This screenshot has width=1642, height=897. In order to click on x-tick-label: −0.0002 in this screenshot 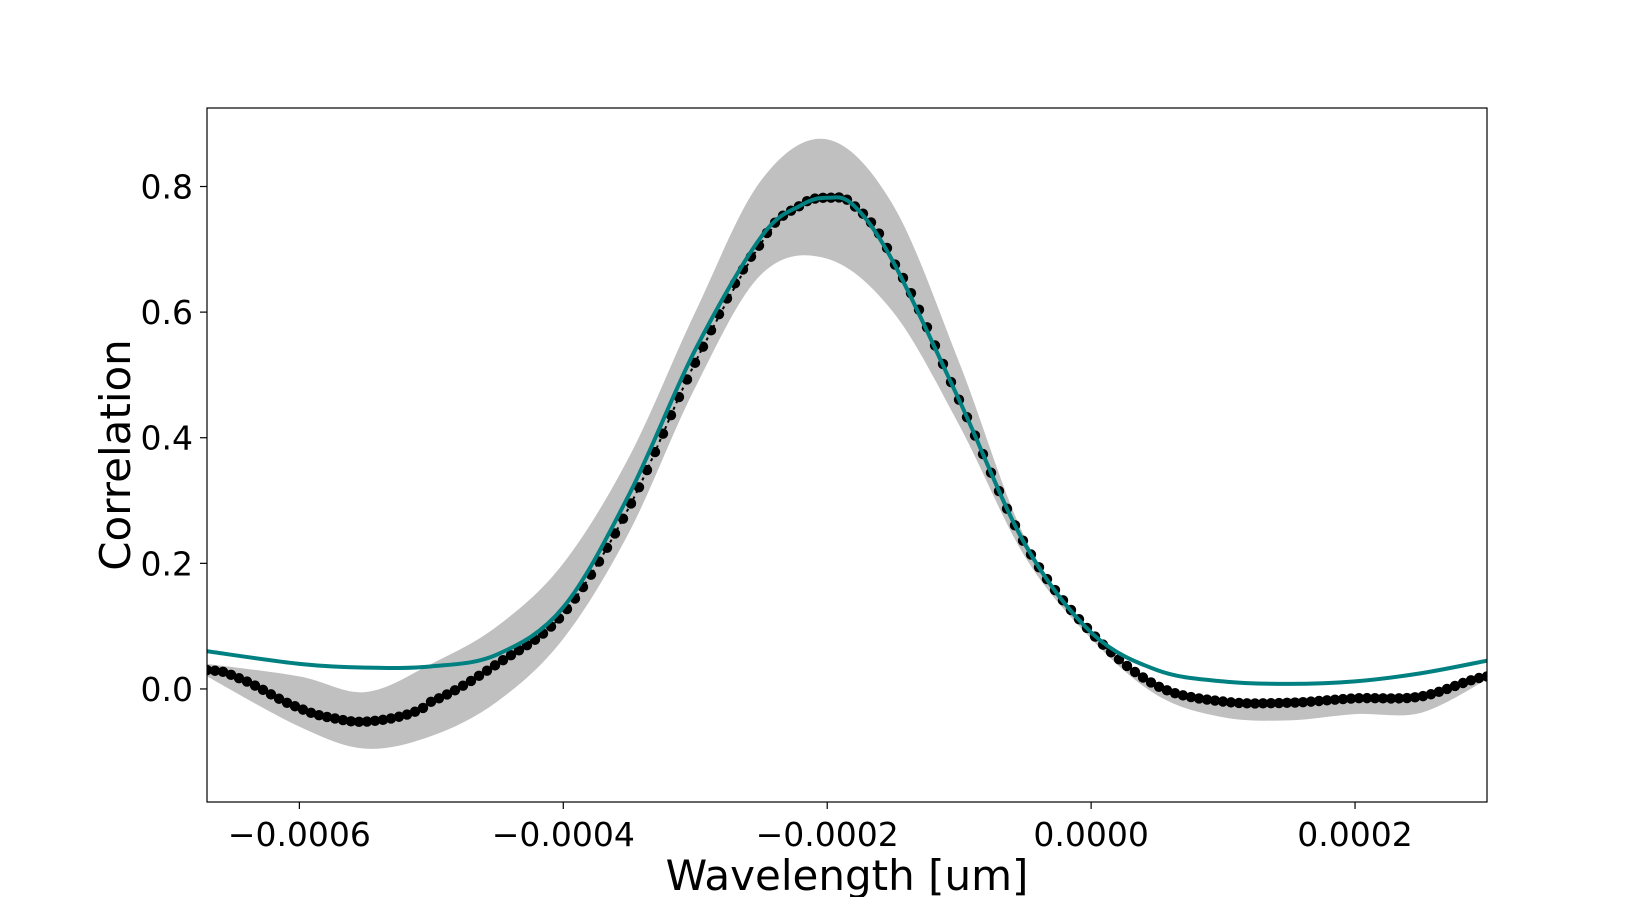, I will do `click(827, 834)`.